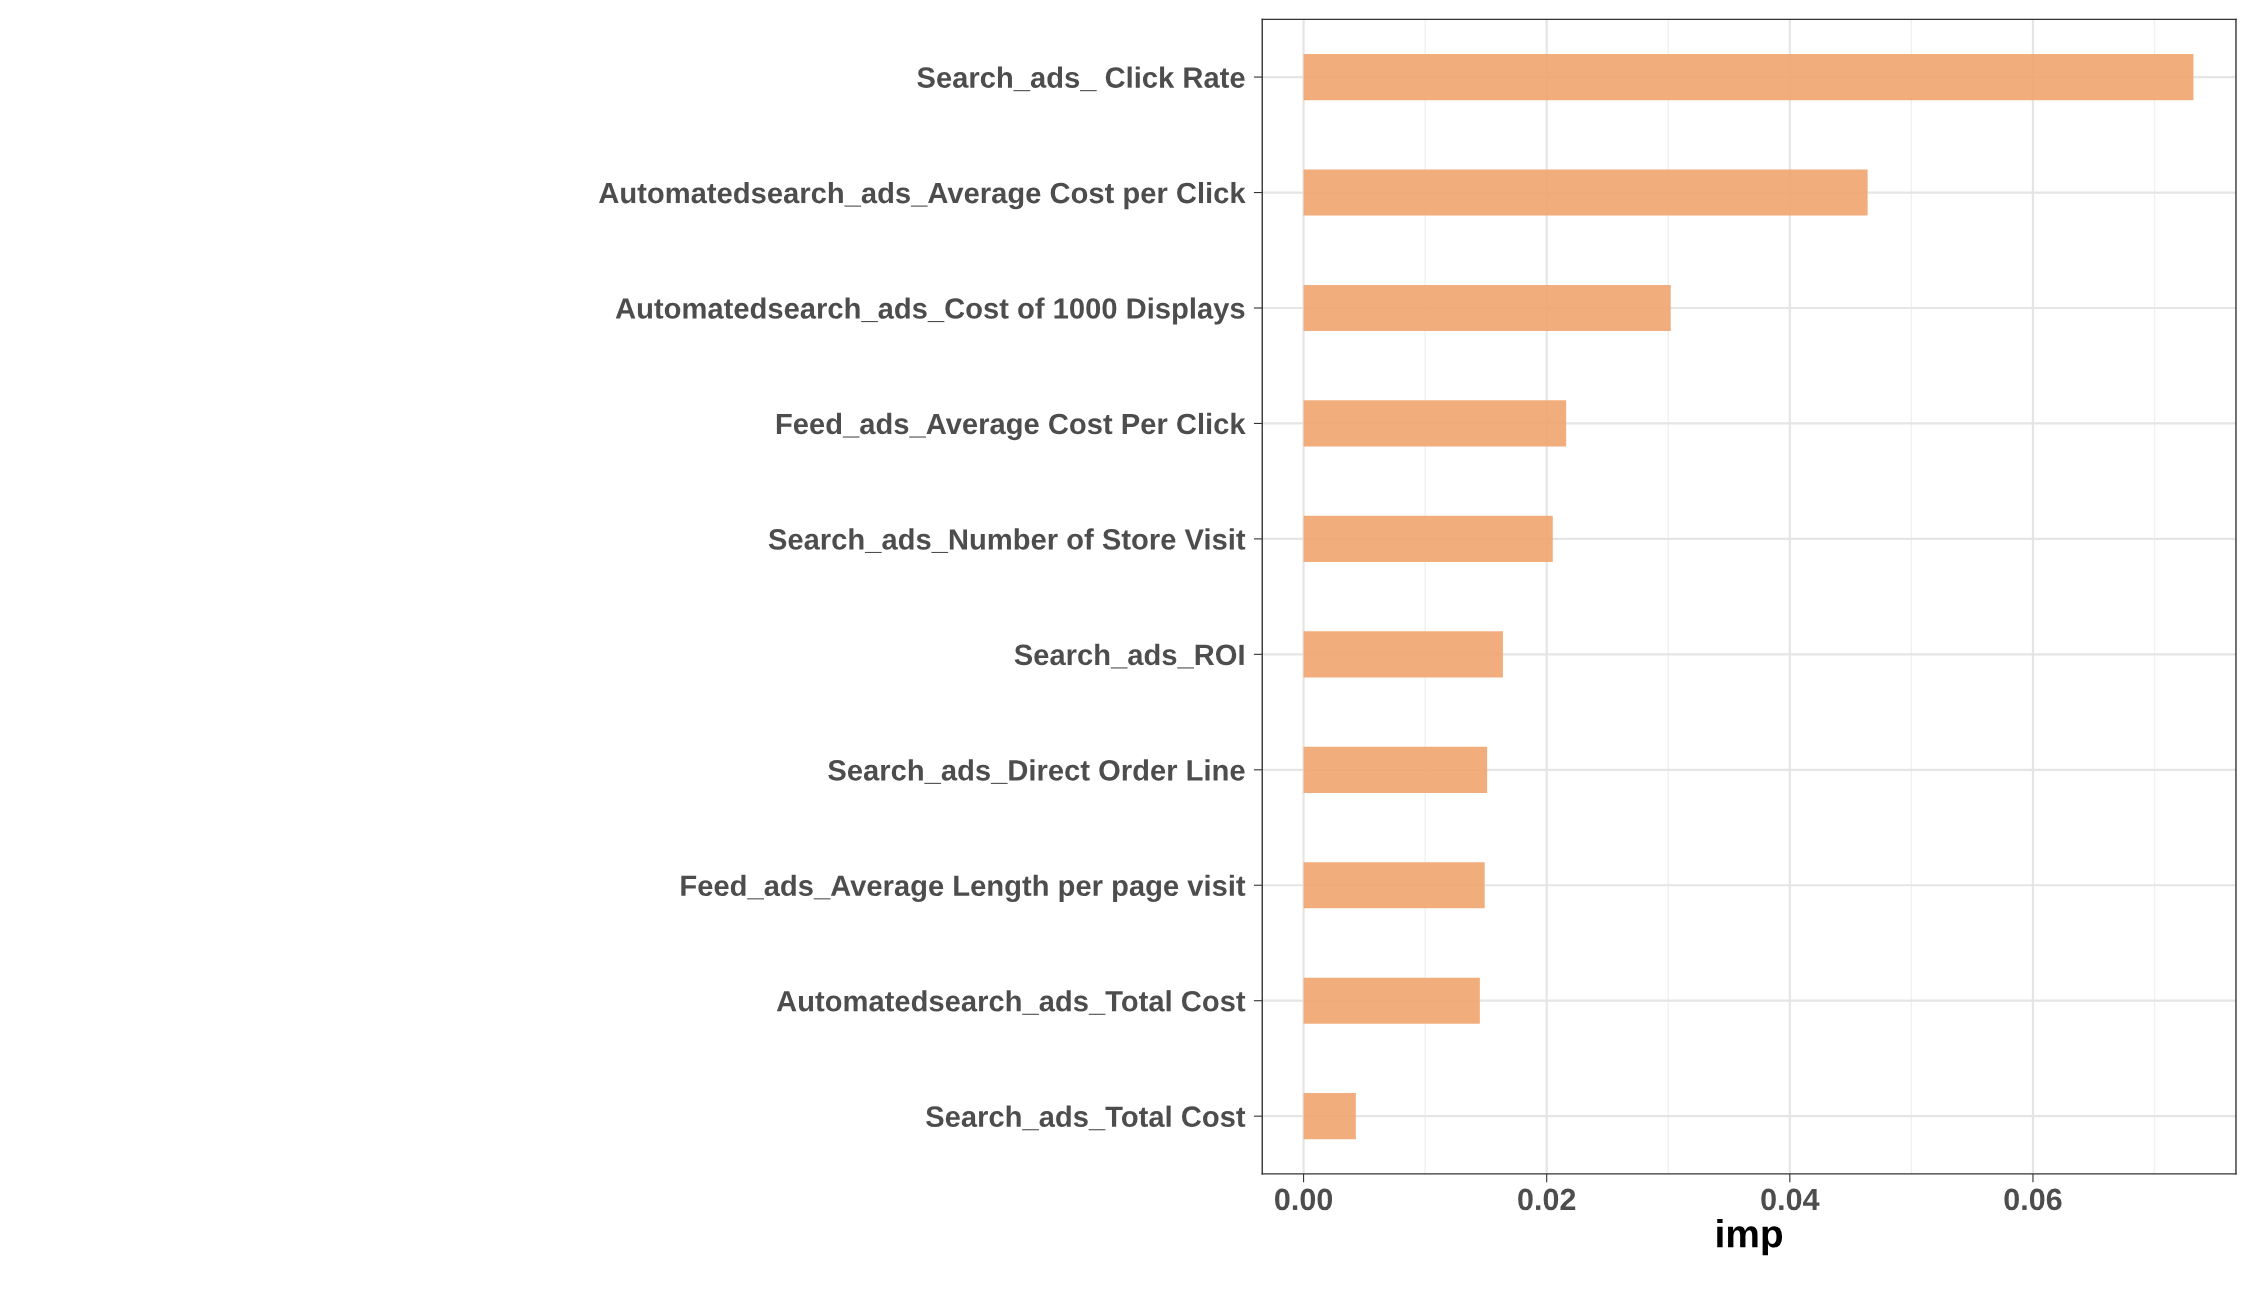 This screenshot has width=2254, height=1290. Describe the element at coordinates (1750, 1237) in the screenshot. I see `x-axis-title: imp` at that location.